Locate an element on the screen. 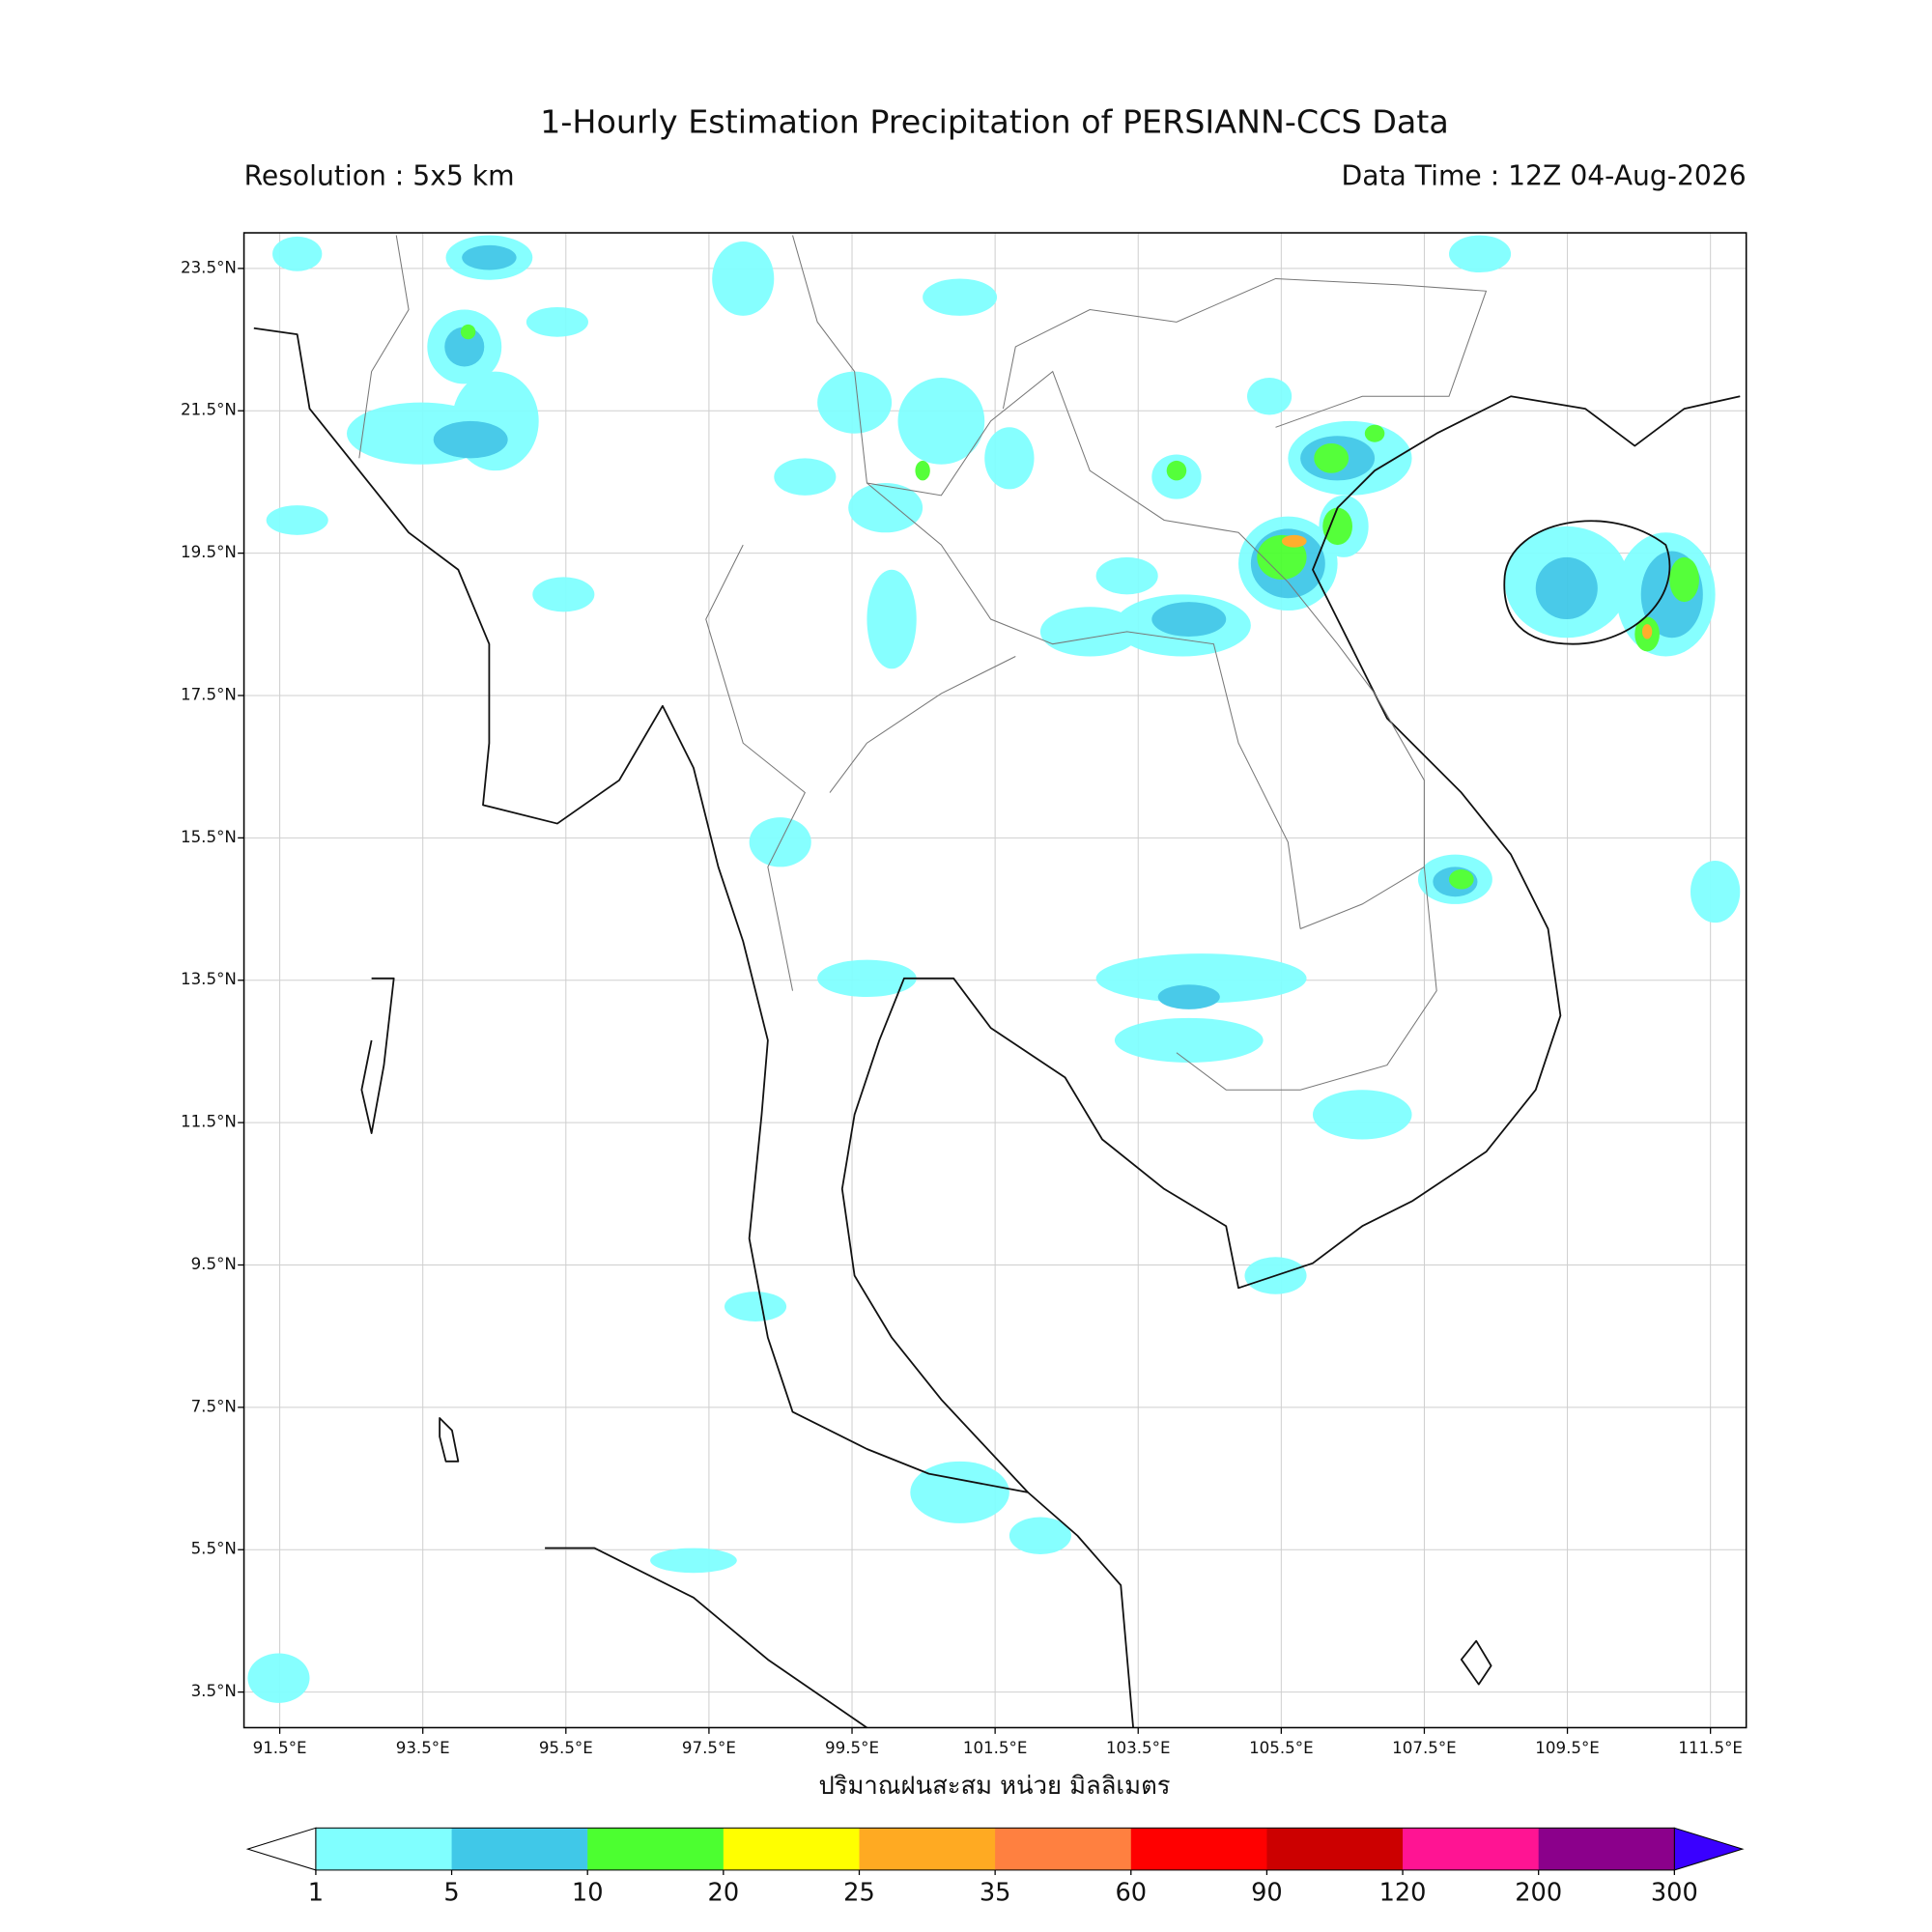  colorbar-over is located at coordinates (1709, 1849).